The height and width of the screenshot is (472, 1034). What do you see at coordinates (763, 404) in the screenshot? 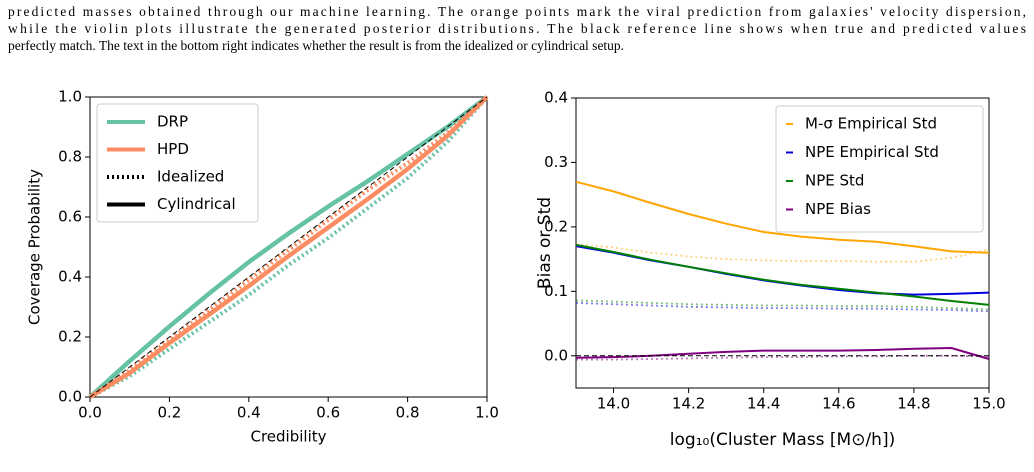
I see `x-tick-label: 14.4` at bounding box center [763, 404].